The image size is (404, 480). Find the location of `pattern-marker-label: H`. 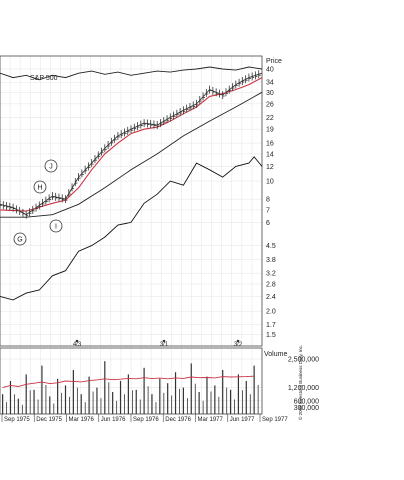

pattern-marker-label: H is located at coordinates (39, 188).